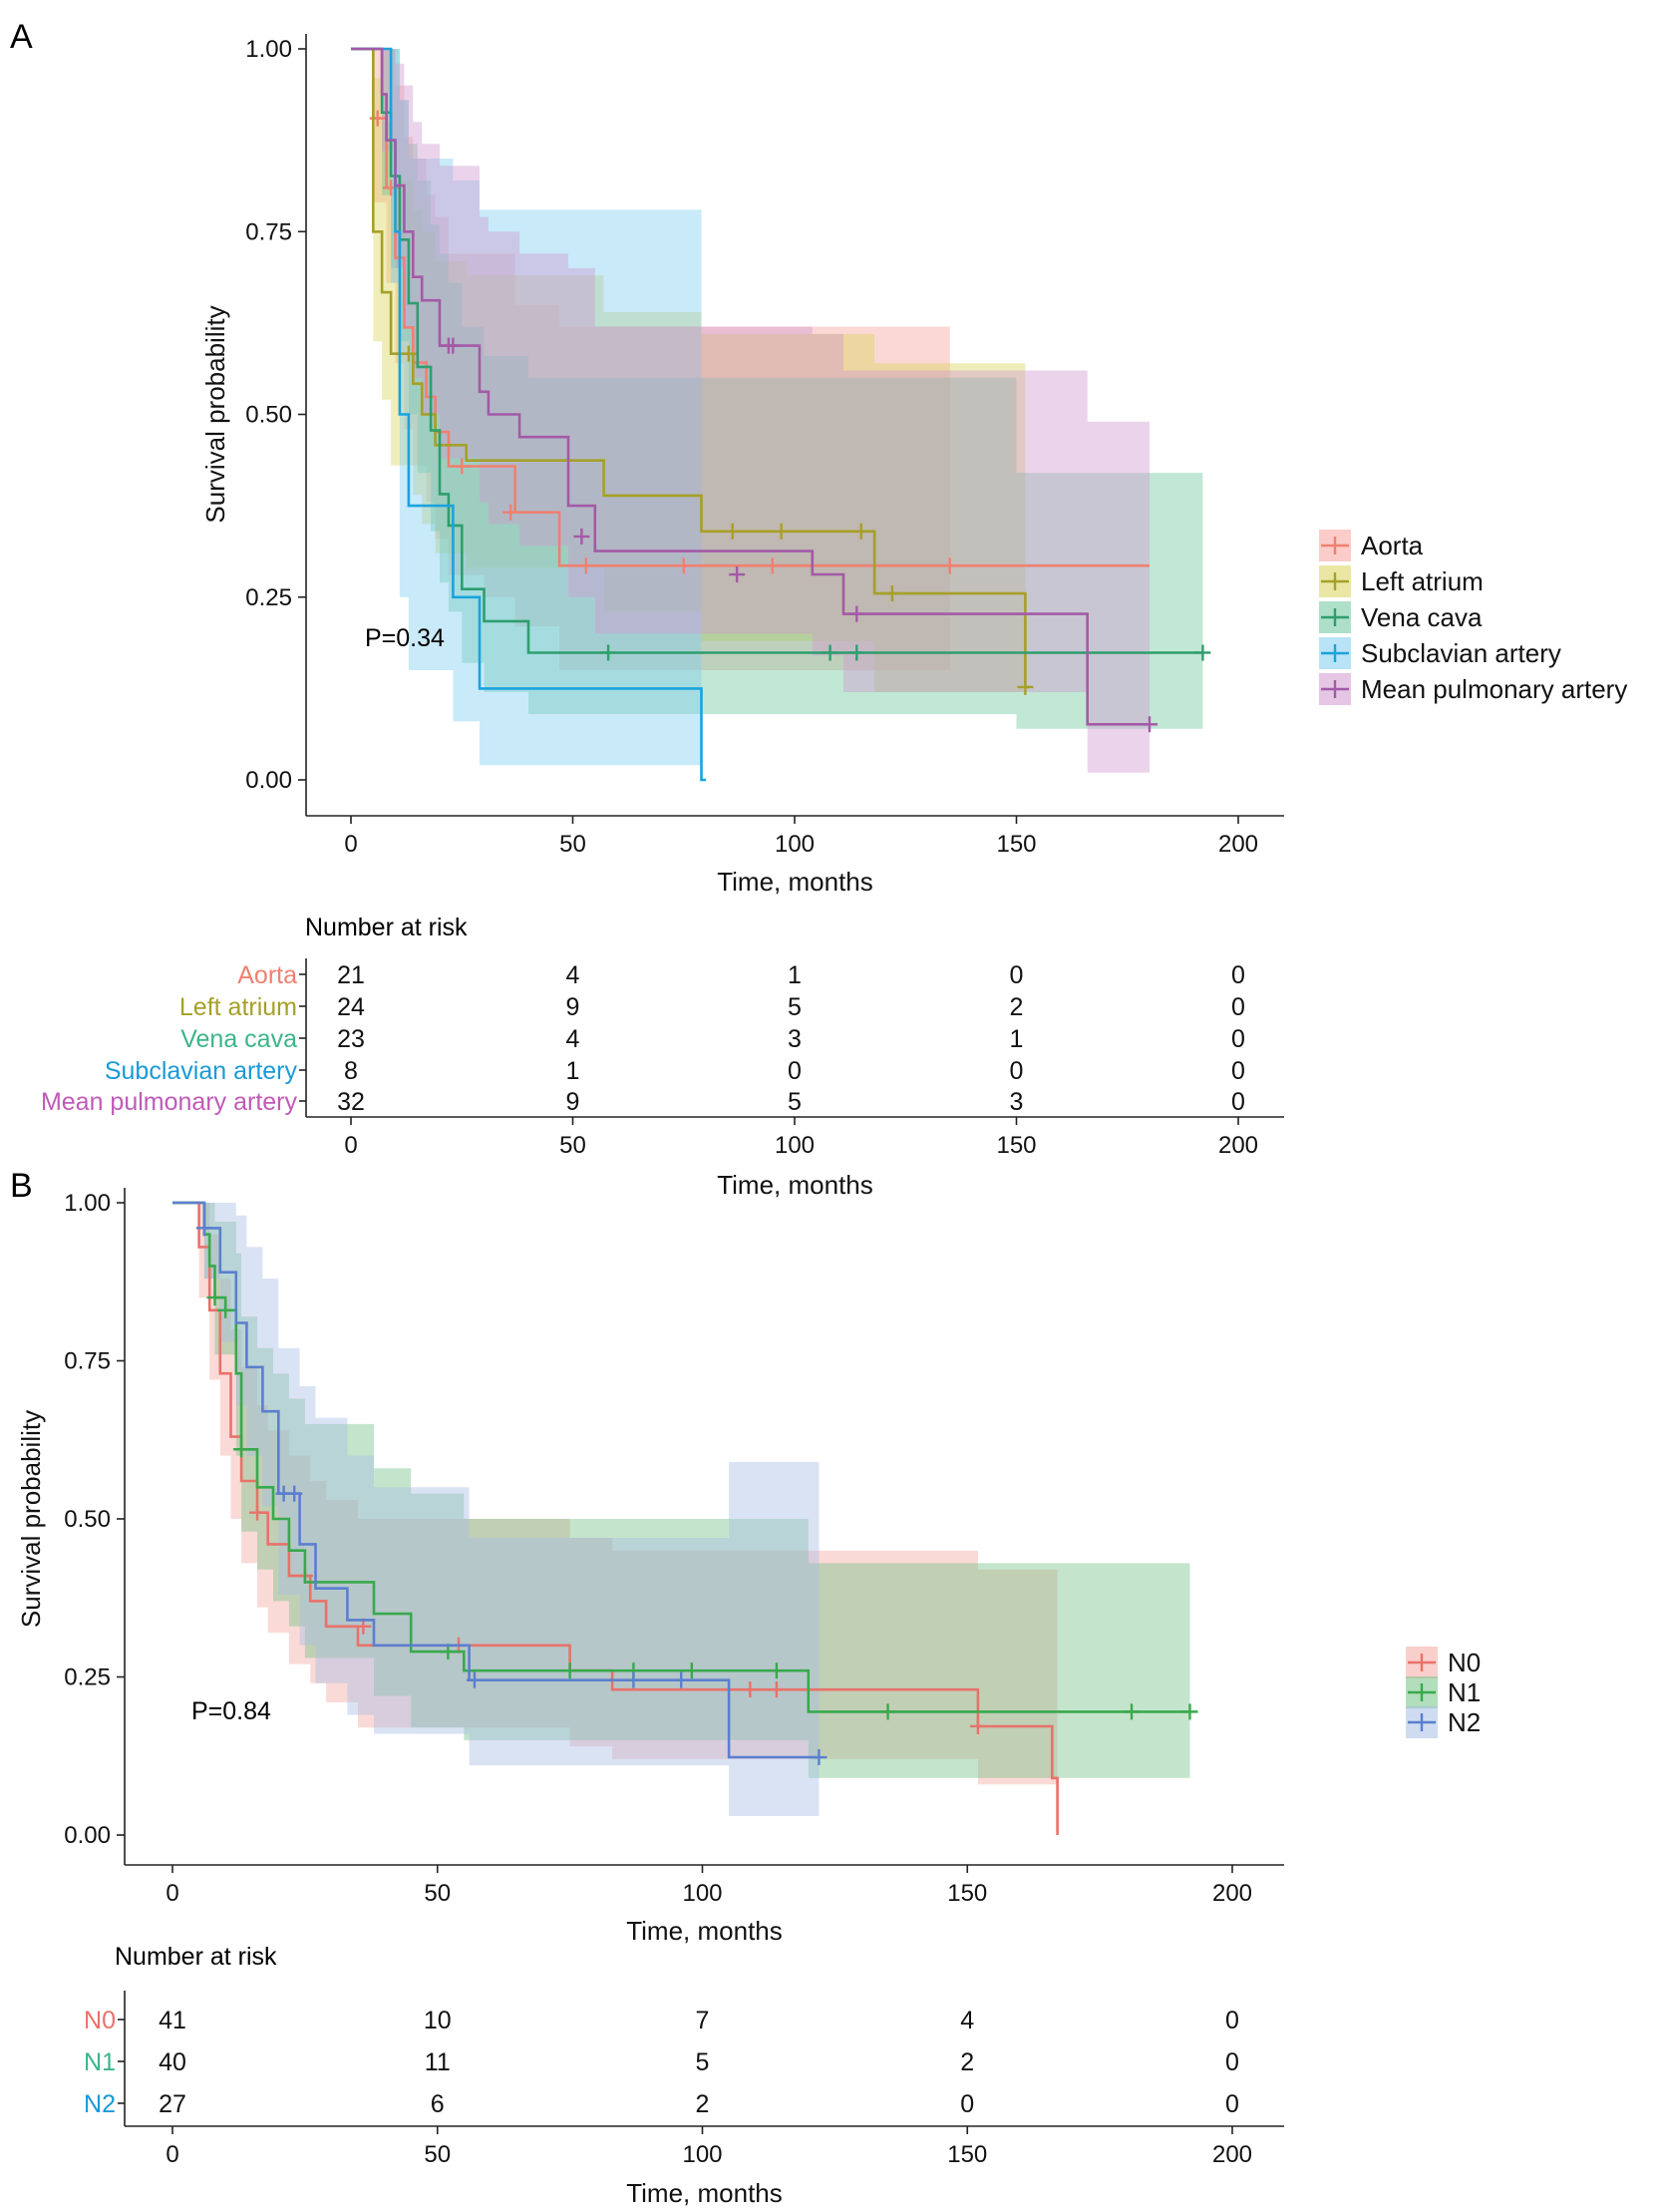  Describe the element at coordinates (1232, 2104) in the screenshot. I see `b-risk-count-2-4: 0` at that location.